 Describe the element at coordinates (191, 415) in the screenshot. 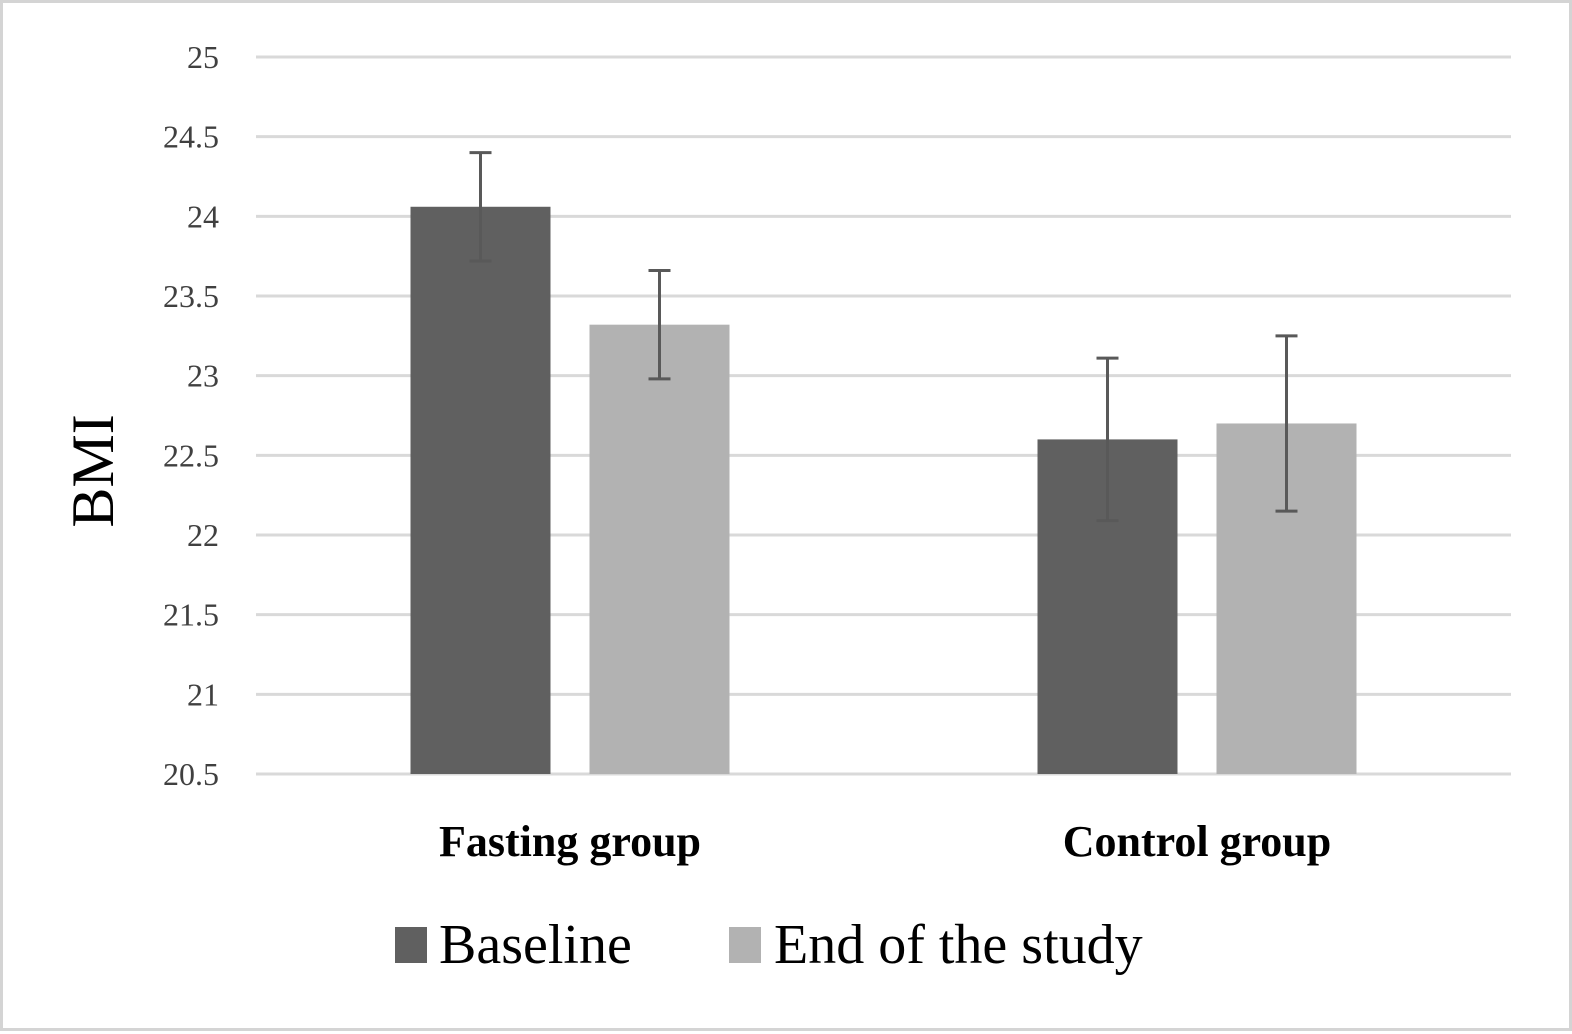

I see `y-tick-labels: 25 24.5 24 23.5 23 22.5 22 21.5 21 20.5` at that location.